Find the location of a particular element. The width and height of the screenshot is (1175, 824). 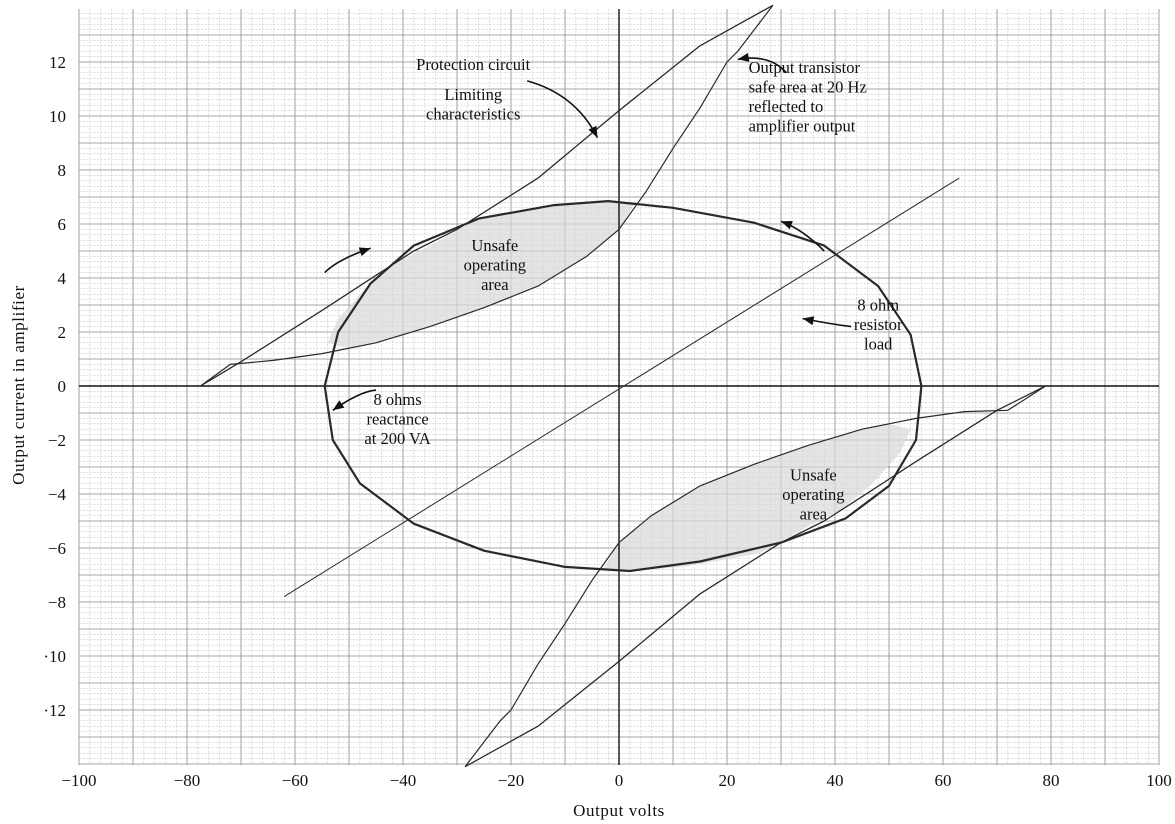

y-tick-label: 12 is located at coordinates (57, 62).